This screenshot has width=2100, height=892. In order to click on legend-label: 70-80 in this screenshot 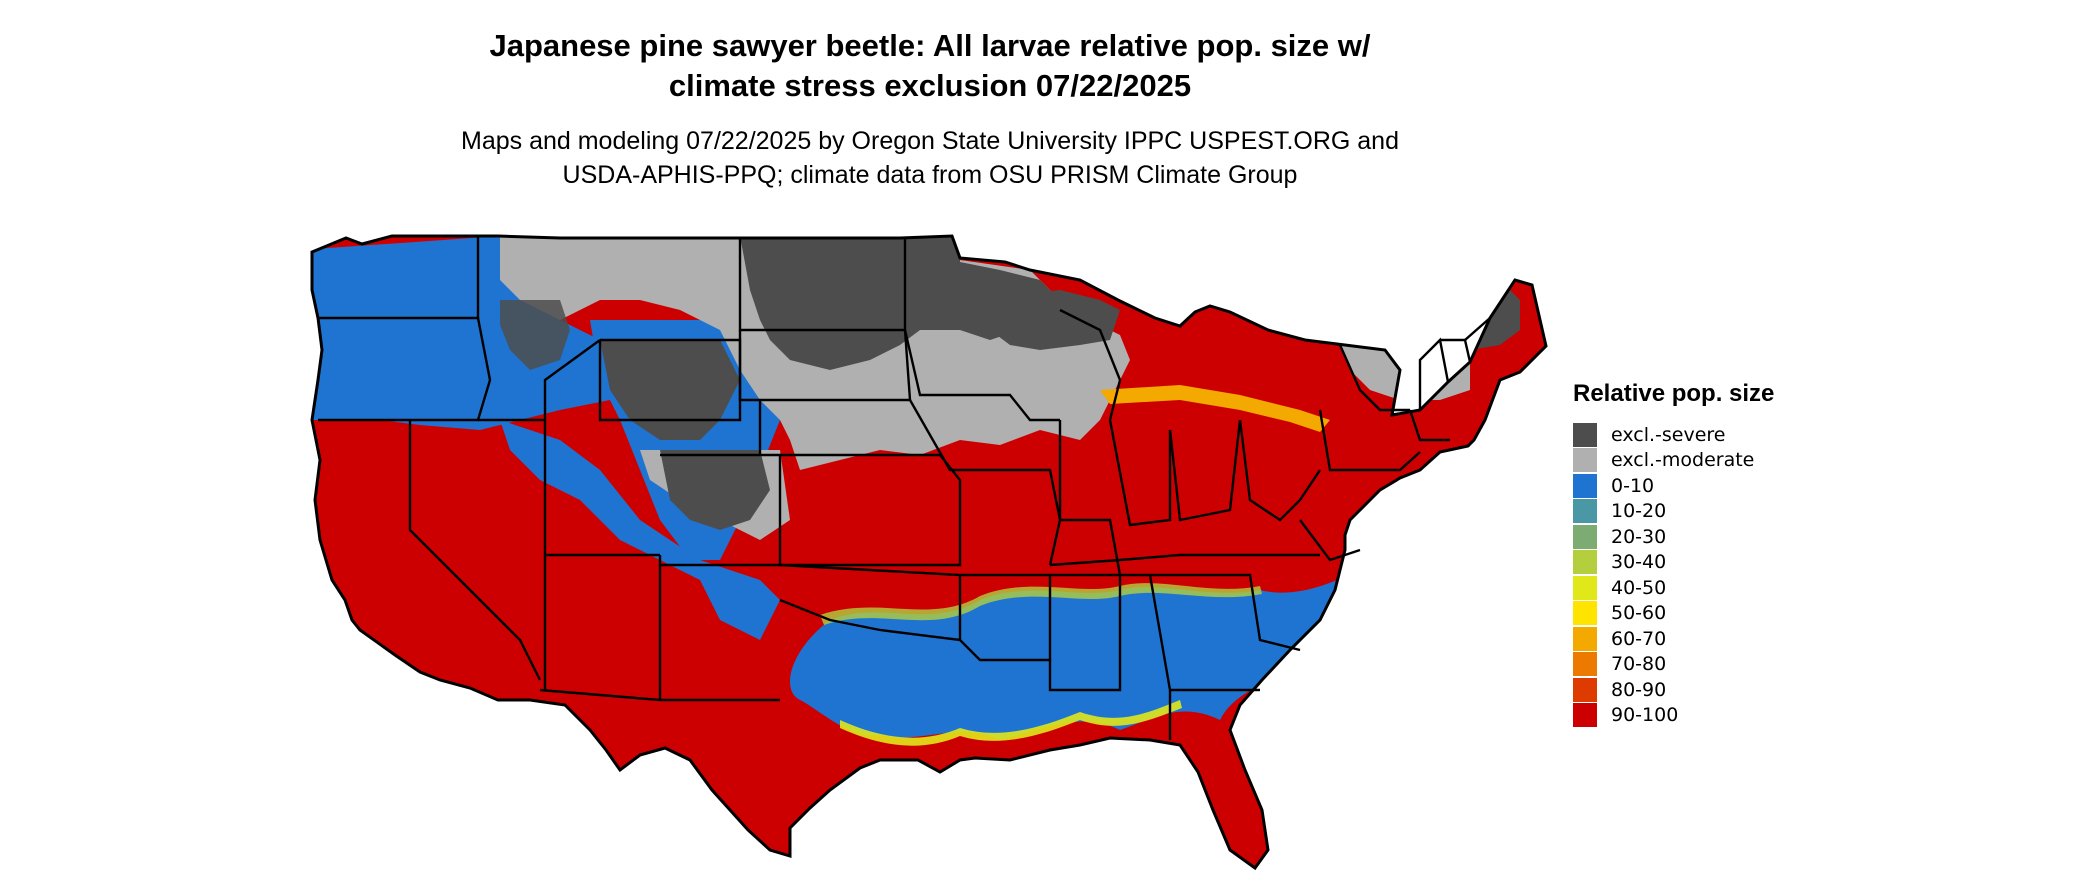, I will do `click(1639, 664)`.